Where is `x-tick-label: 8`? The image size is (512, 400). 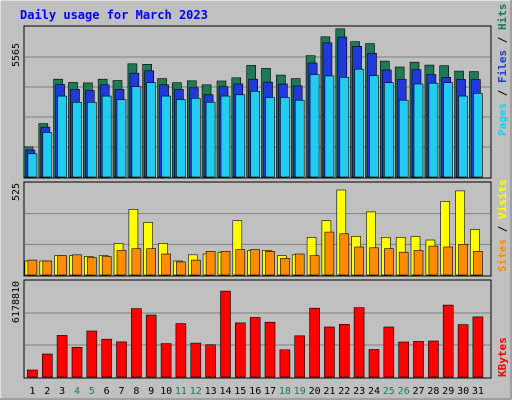
x-tick-label: 8 is located at coordinates (136, 391).